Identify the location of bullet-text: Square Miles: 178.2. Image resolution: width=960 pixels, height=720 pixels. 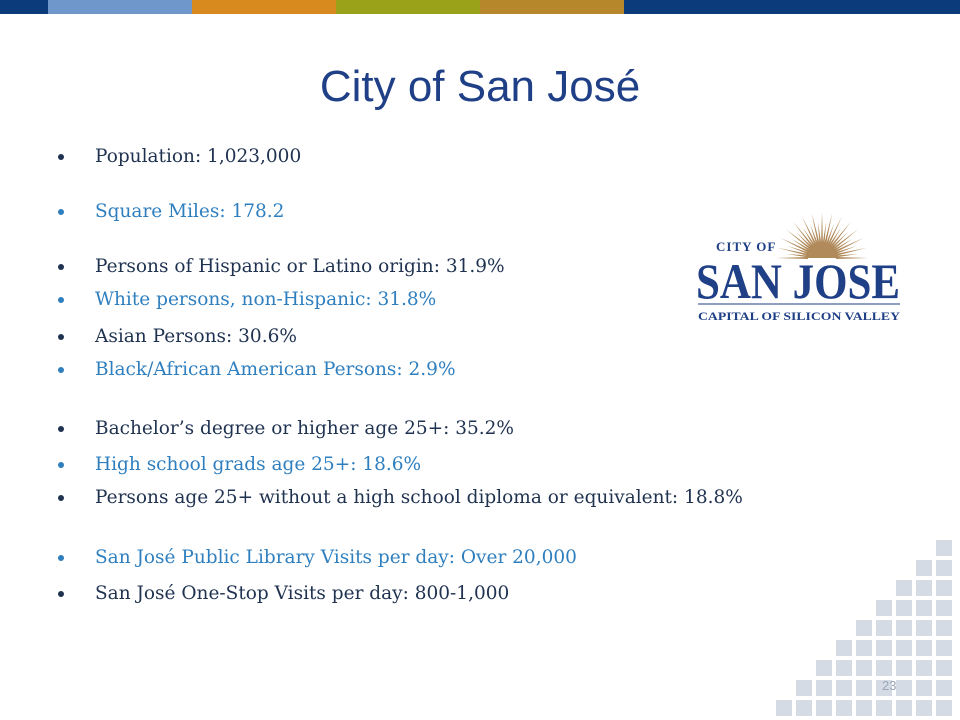
(190, 211).